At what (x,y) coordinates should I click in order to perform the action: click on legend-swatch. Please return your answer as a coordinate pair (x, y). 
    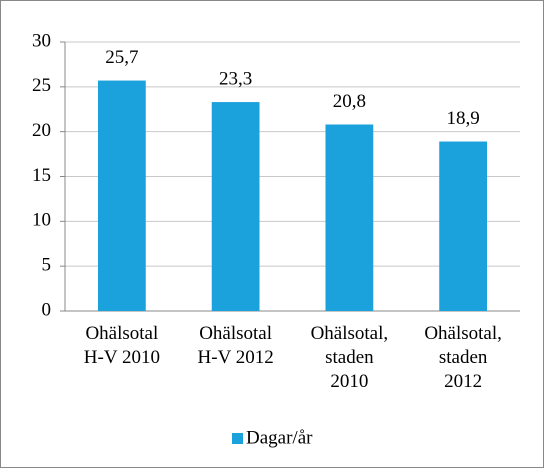
    Looking at the image, I should click on (237, 438).